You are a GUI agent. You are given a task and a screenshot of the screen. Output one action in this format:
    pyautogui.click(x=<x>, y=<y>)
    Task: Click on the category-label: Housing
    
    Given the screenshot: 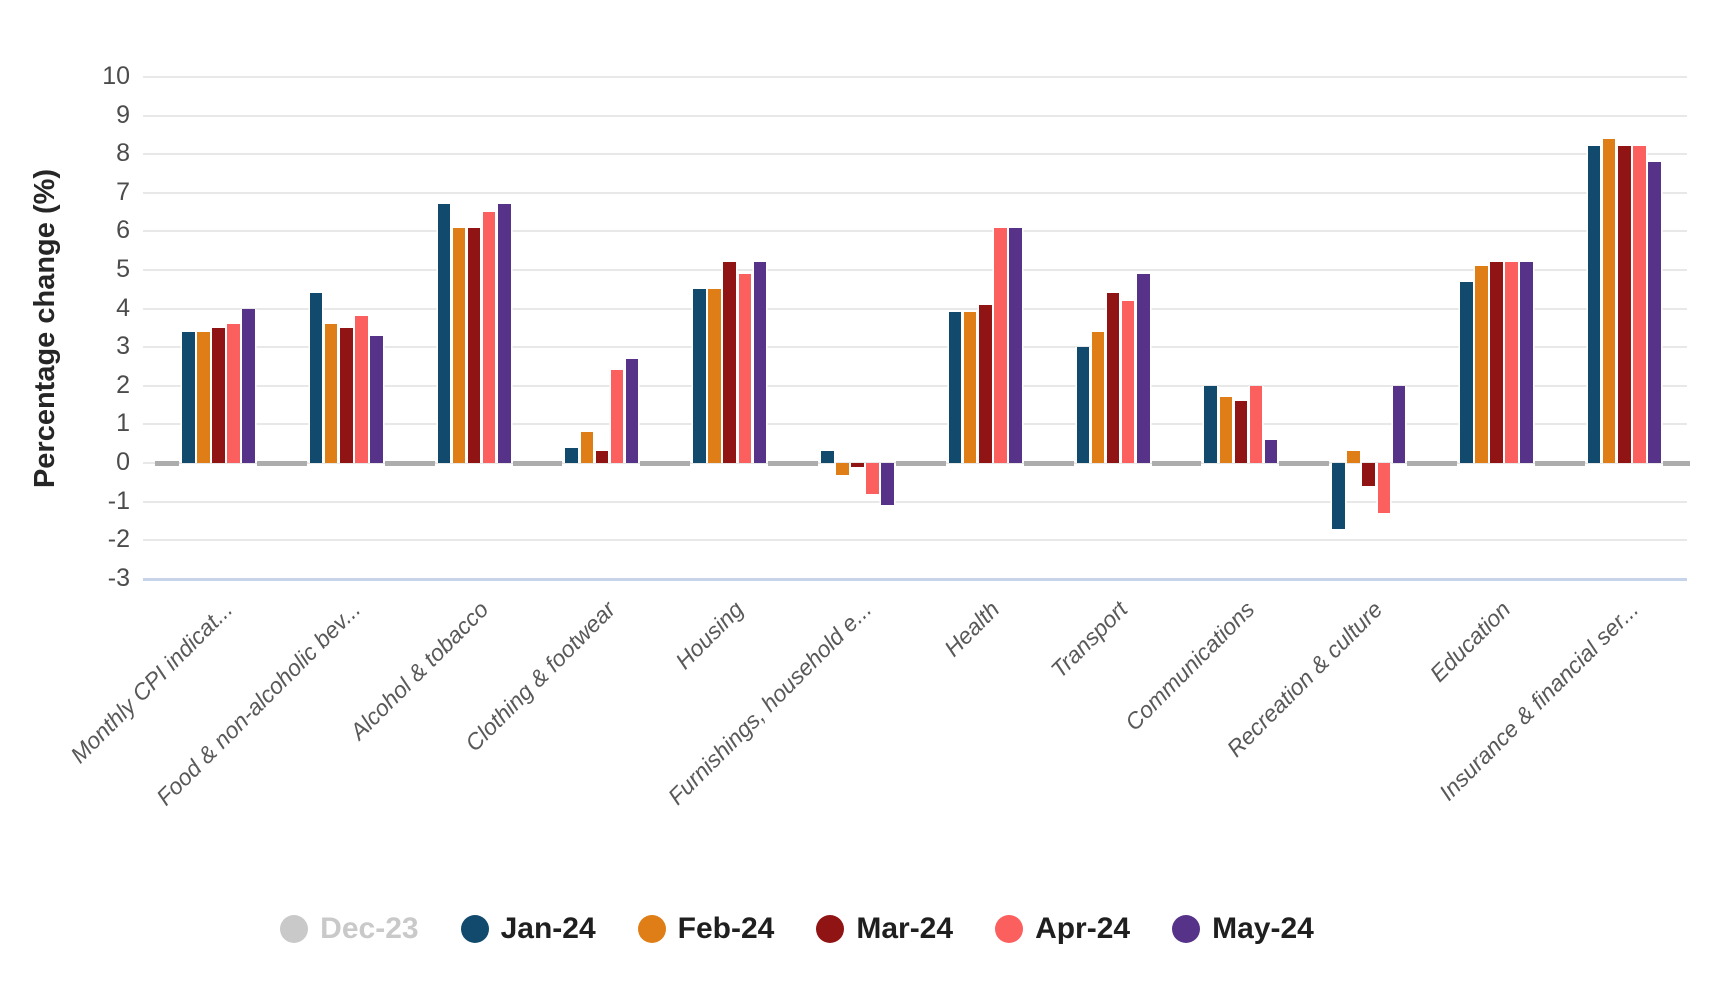 What is the action you would take?
    pyautogui.click(x=709, y=635)
    